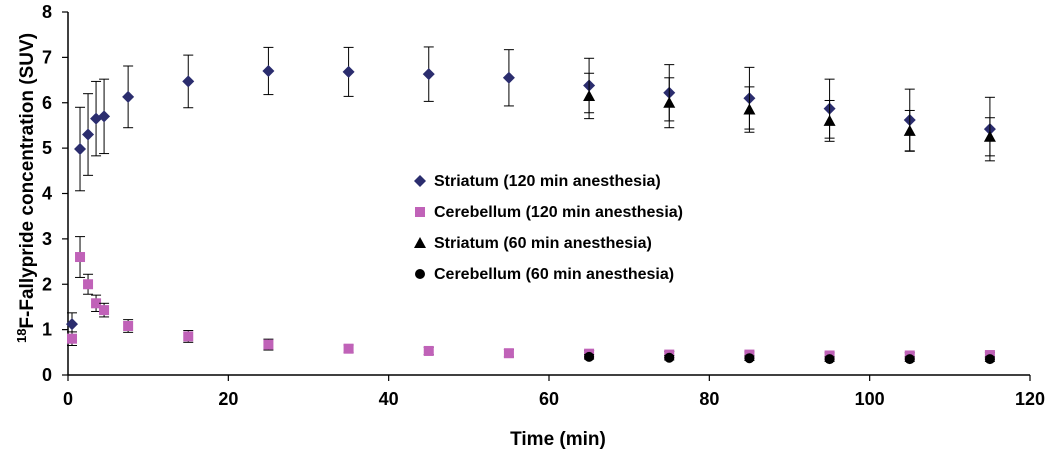  What do you see at coordinates (389, 399) in the screenshot?
I see `x-tick-label: 40` at bounding box center [389, 399].